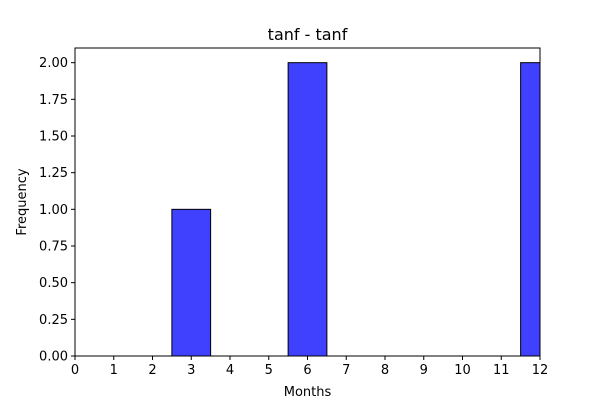 Image resolution: width=600 pixels, height=400 pixels. Describe the element at coordinates (308, 34) in the screenshot. I see `chart-title: tanf - tanf` at that location.